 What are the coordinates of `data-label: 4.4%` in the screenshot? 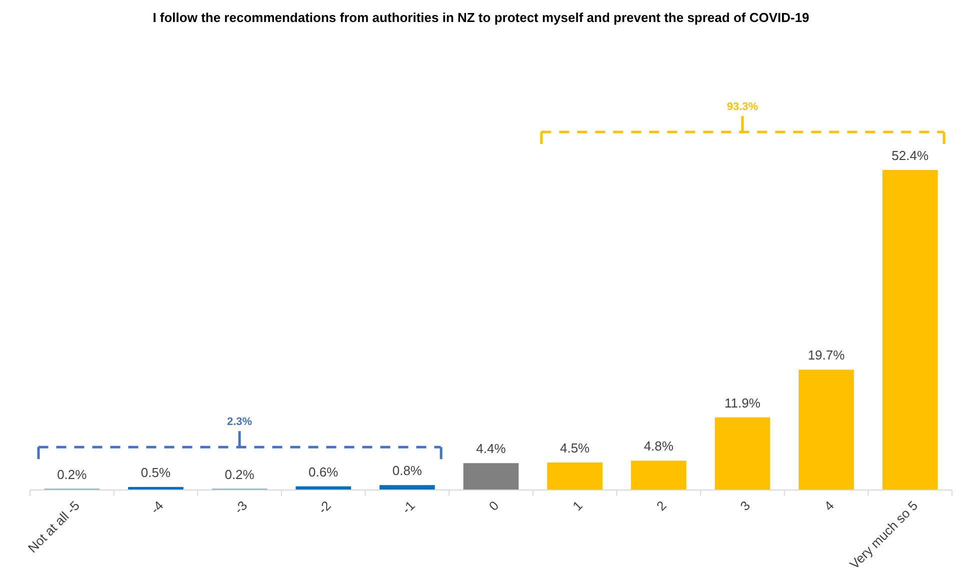 It's located at (491, 448).